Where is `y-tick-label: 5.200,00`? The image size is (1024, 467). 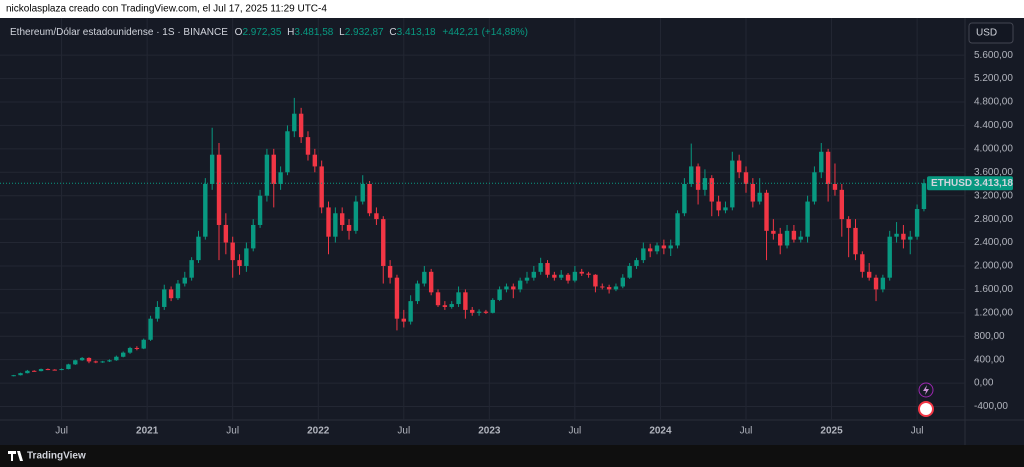
y-tick-label: 5.200,00 is located at coordinates (993, 78).